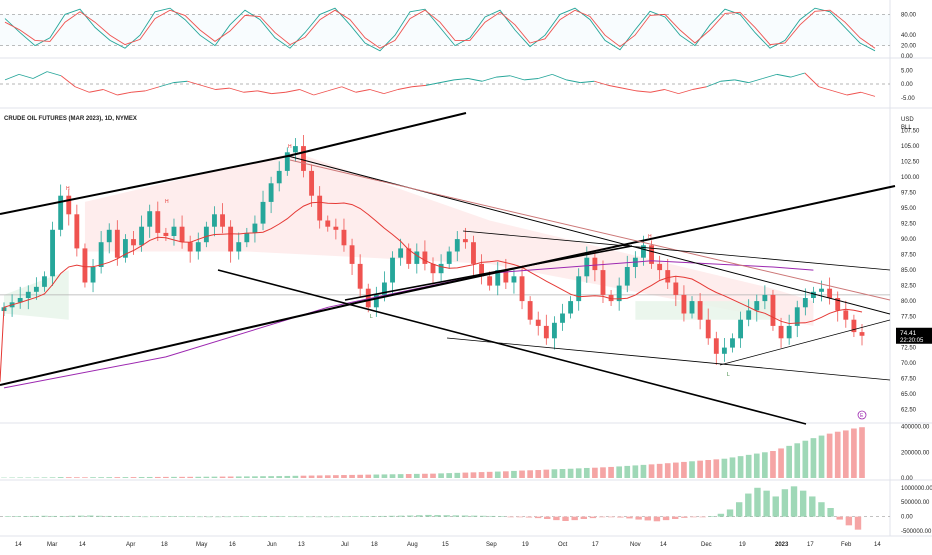 The image size is (932, 555). What do you see at coordinates (910, 178) in the screenshot?
I see `price-tick: 100.00` at bounding box center [910, 178].